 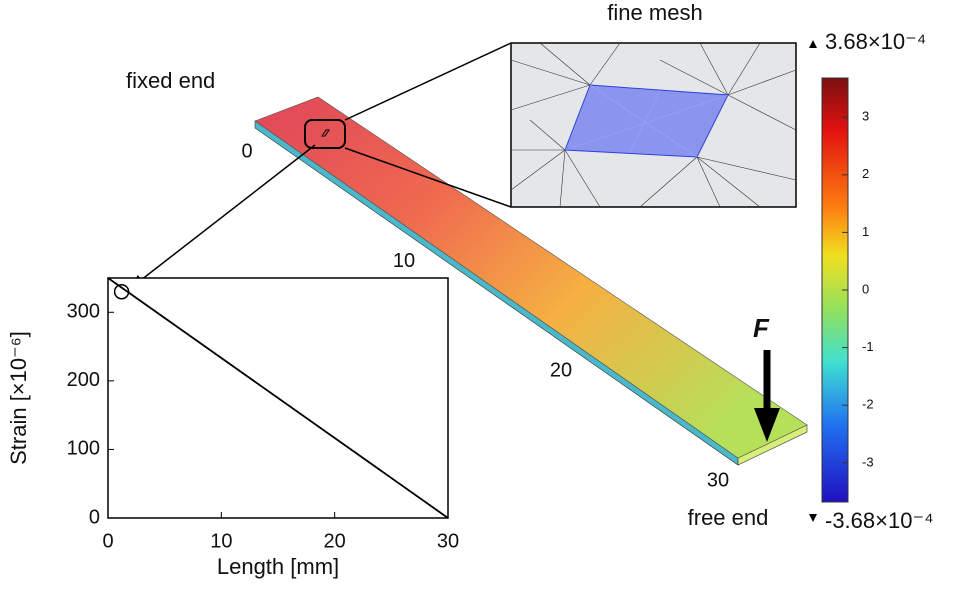 I want to click on force-label: F, so click(x=761, y=328).